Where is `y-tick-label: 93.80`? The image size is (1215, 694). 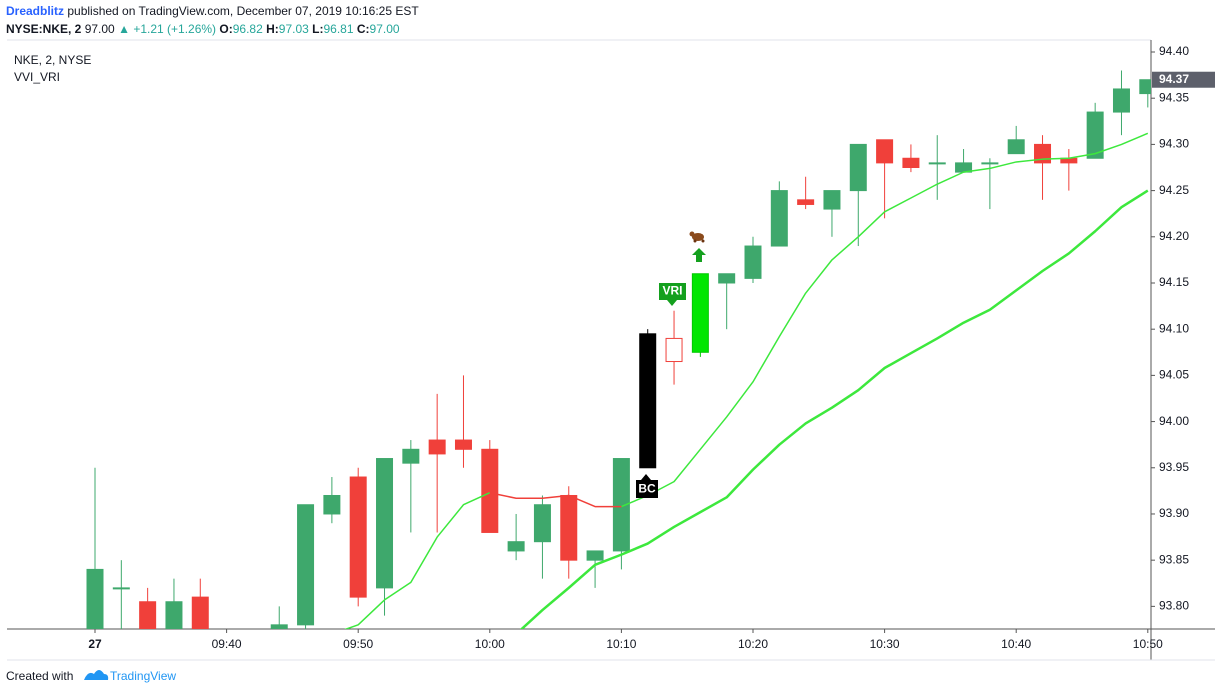
y-tick-label: 93.80 is located at coordinates (1174, 606).